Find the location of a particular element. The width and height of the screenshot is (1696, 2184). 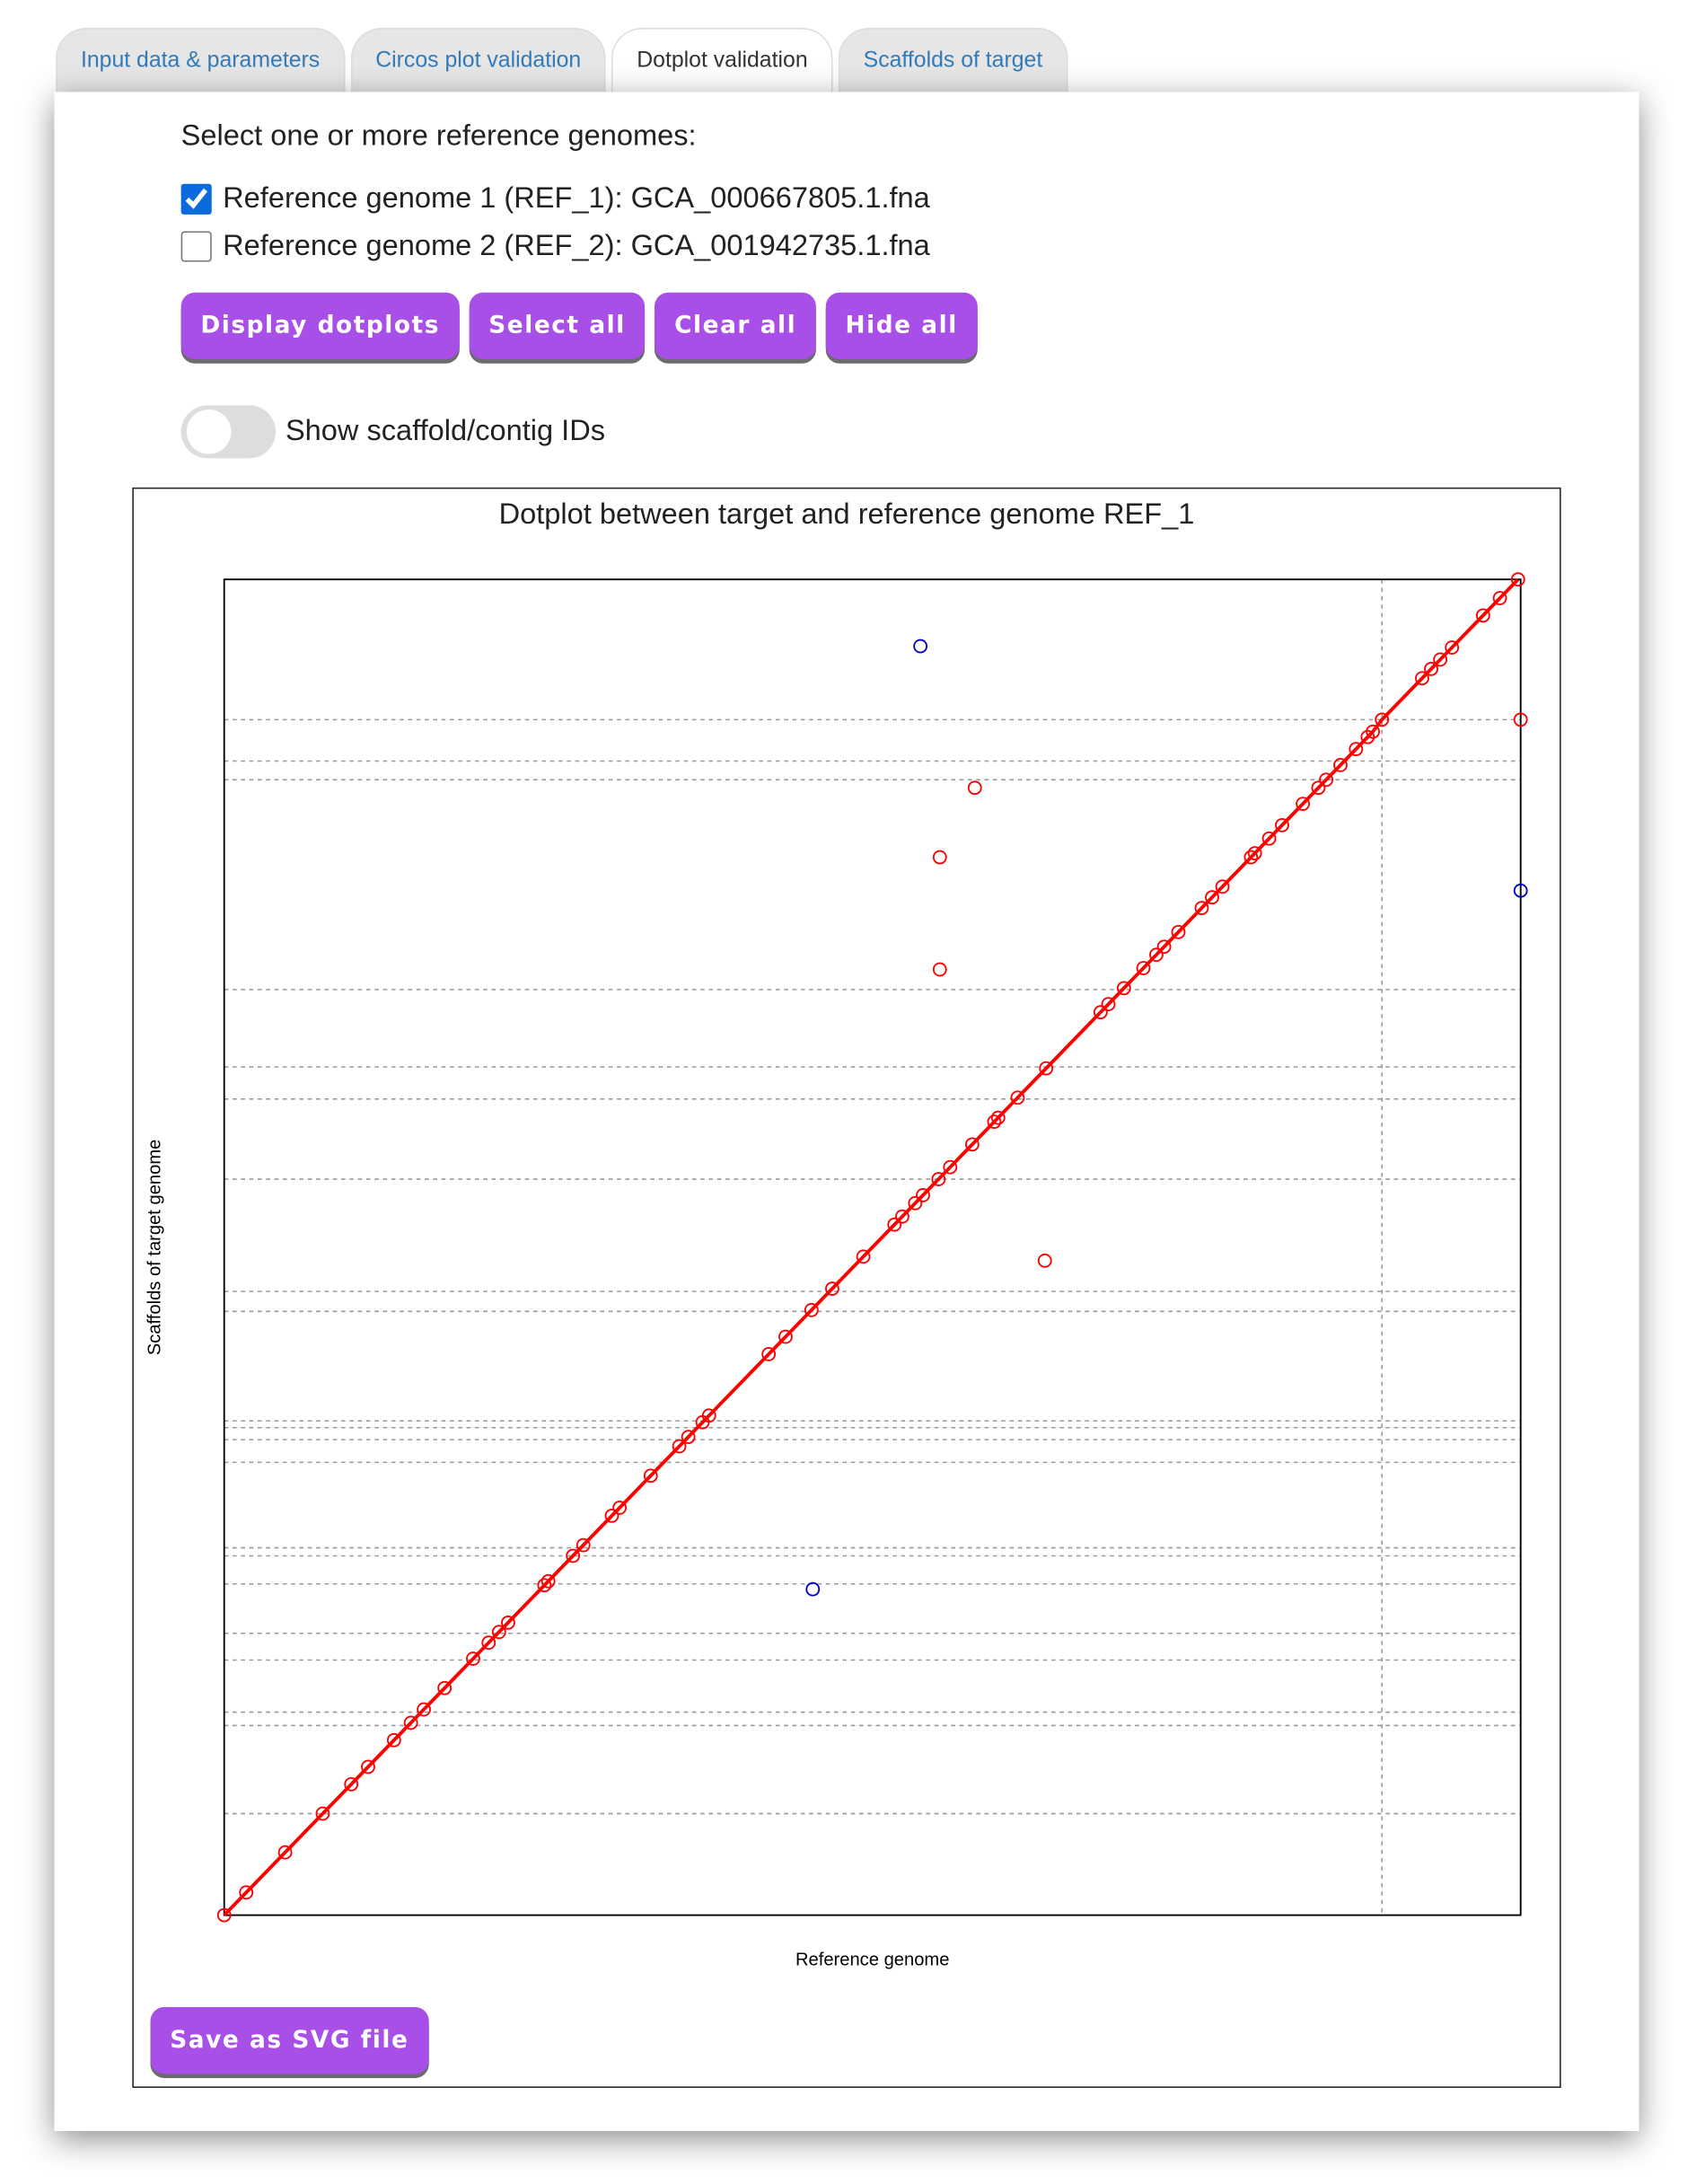

button: Select all is located at coordinates (557, 326).